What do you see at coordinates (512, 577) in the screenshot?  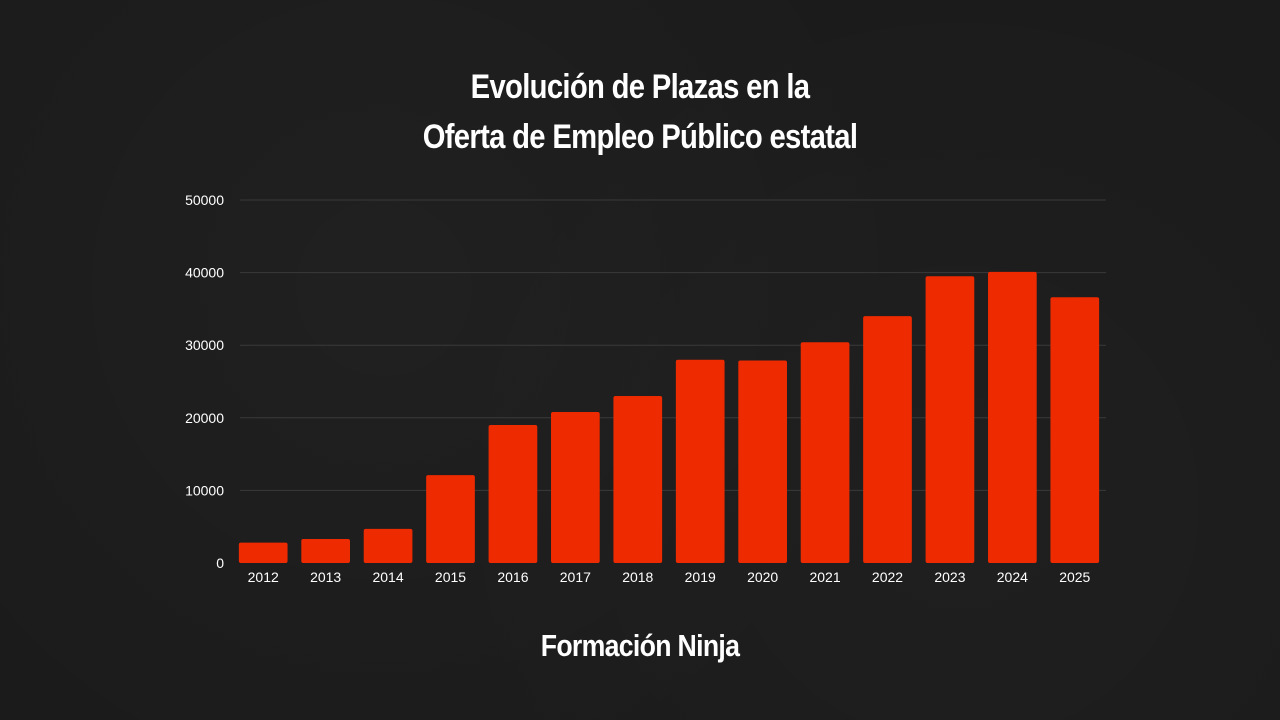 I see `x-tick-label: 2016` at bounding box center [512, 577].